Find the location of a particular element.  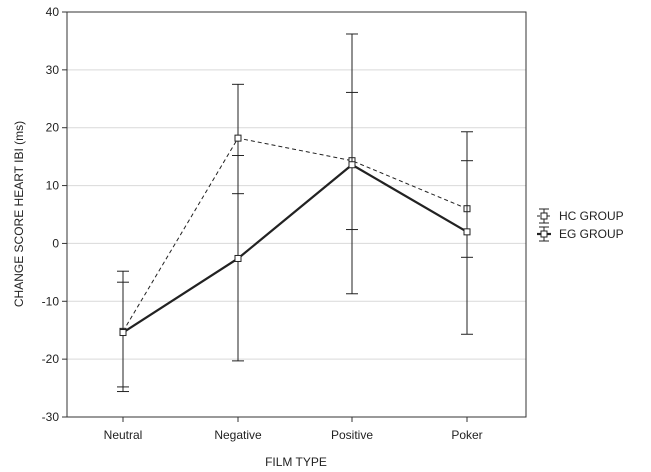

x-tick-label: Neutral is located at coordinates (123, 435).